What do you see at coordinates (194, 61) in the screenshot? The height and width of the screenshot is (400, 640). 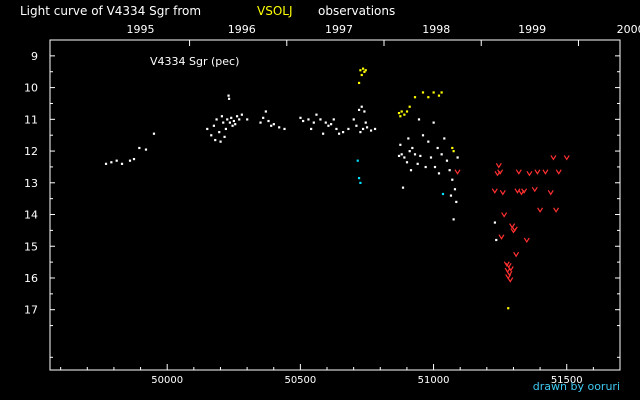 I see `star-annotation: V4334 Sgr (pec)` at bounding box center [194, 61].